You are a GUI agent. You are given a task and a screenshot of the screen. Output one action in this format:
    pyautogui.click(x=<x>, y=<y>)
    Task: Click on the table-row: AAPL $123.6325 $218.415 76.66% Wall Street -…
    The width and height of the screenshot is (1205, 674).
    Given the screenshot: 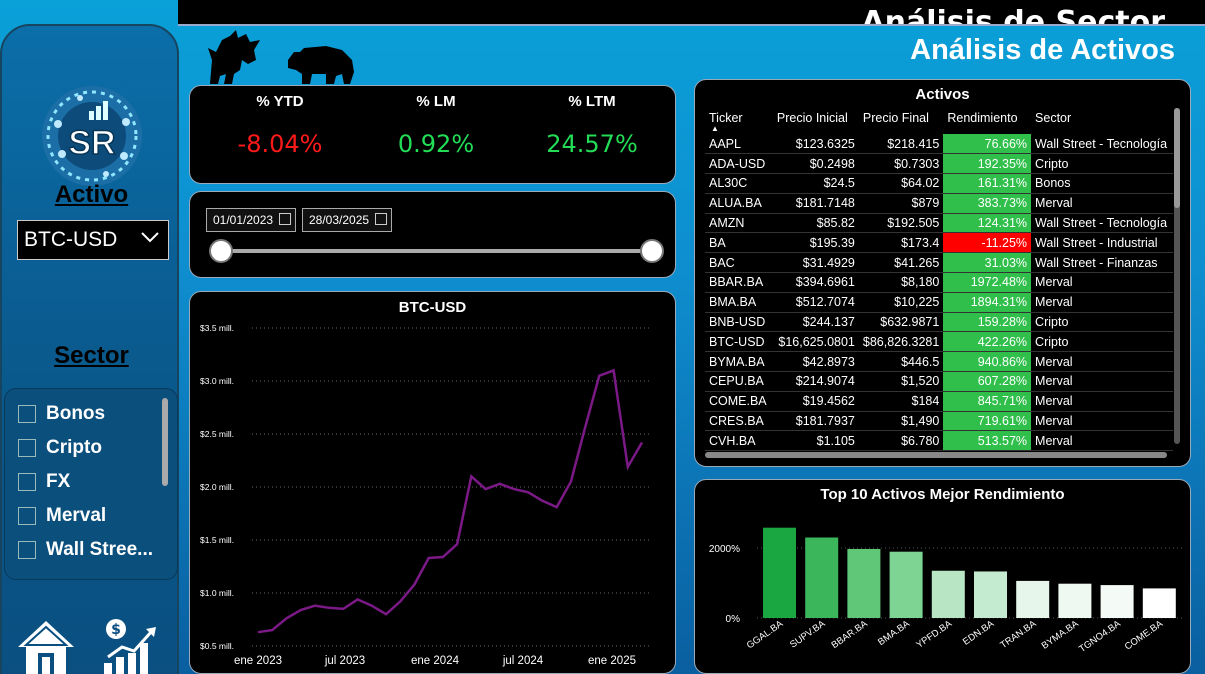 What is the action you would take?
    pyautogui.click(x=939, y=144)
    